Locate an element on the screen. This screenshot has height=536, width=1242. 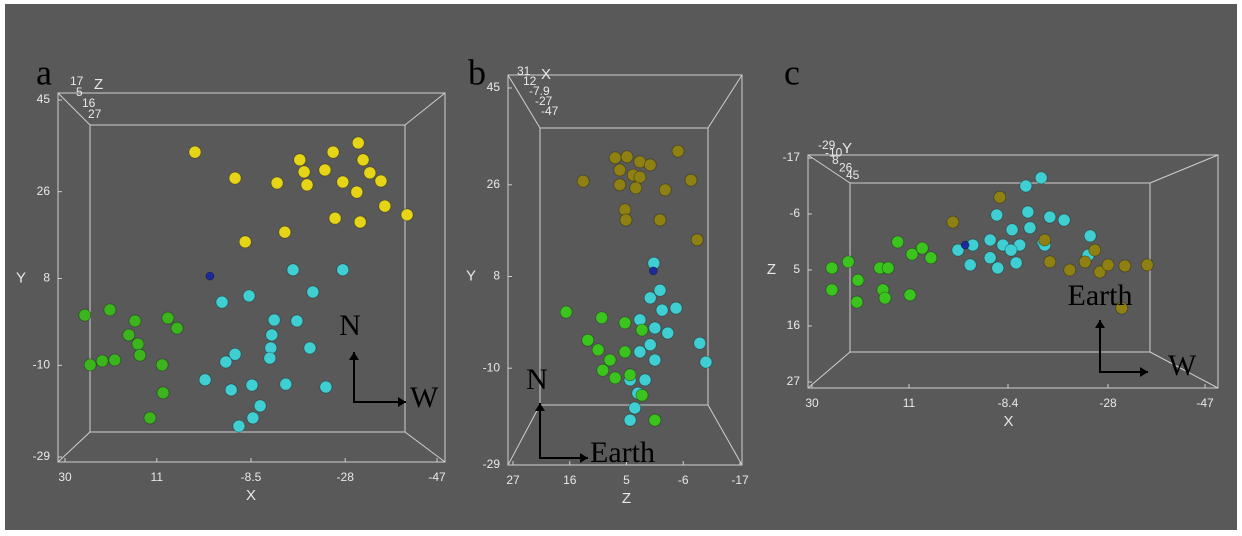
inner-box is located at coordinates (624, 266).